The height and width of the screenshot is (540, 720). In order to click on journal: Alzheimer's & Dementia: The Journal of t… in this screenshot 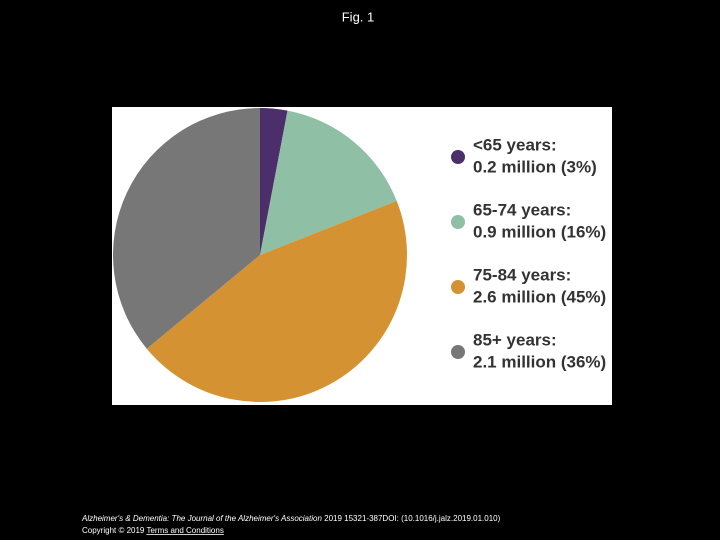, I will do `click(201, 518)`.